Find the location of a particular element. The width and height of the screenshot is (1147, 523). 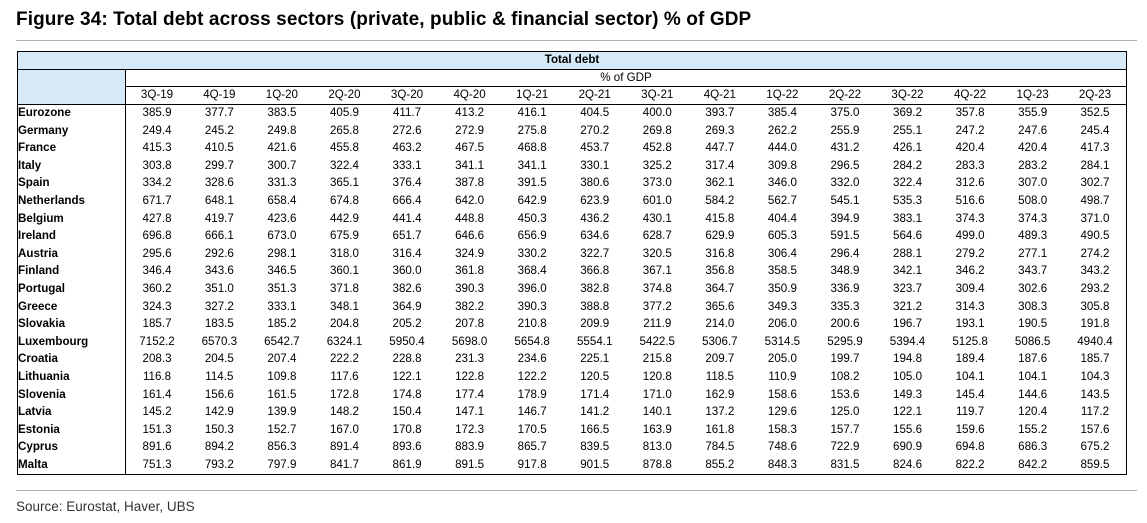

table-cell: 666.1 is located at coordinates (219, 236).